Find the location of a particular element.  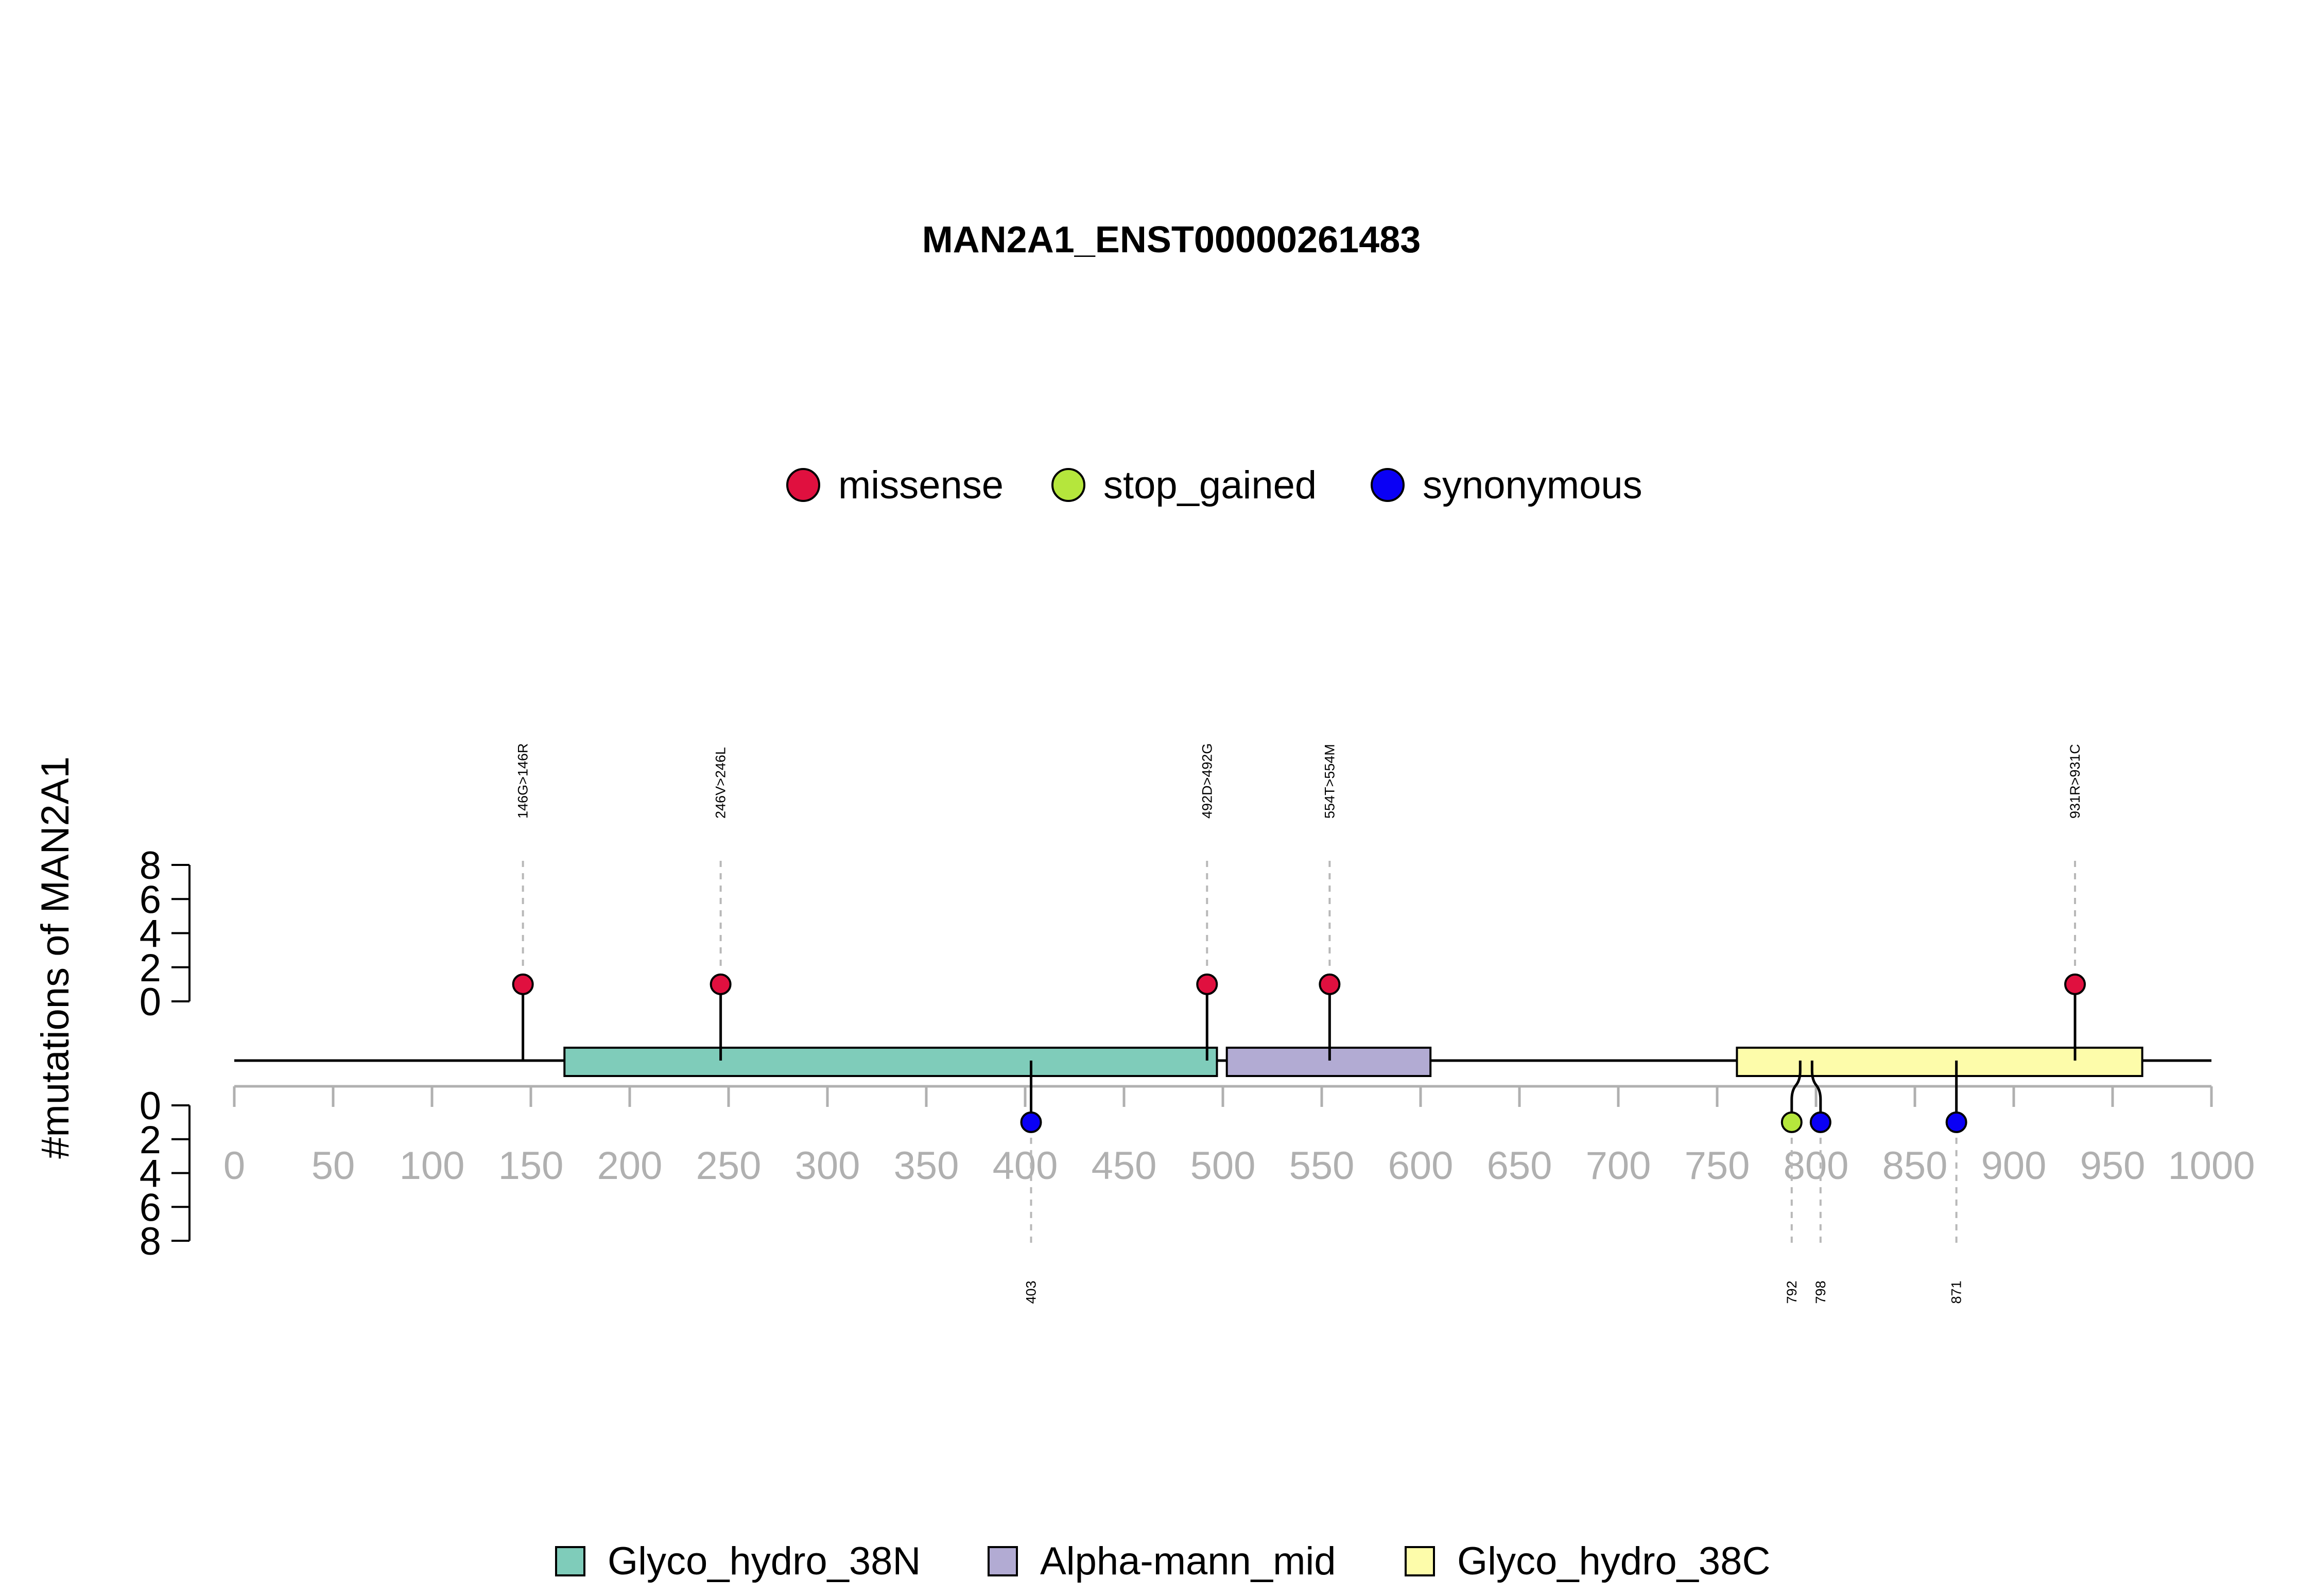

x-tick-label-50: 50 is located at coordinates (333, 1166).